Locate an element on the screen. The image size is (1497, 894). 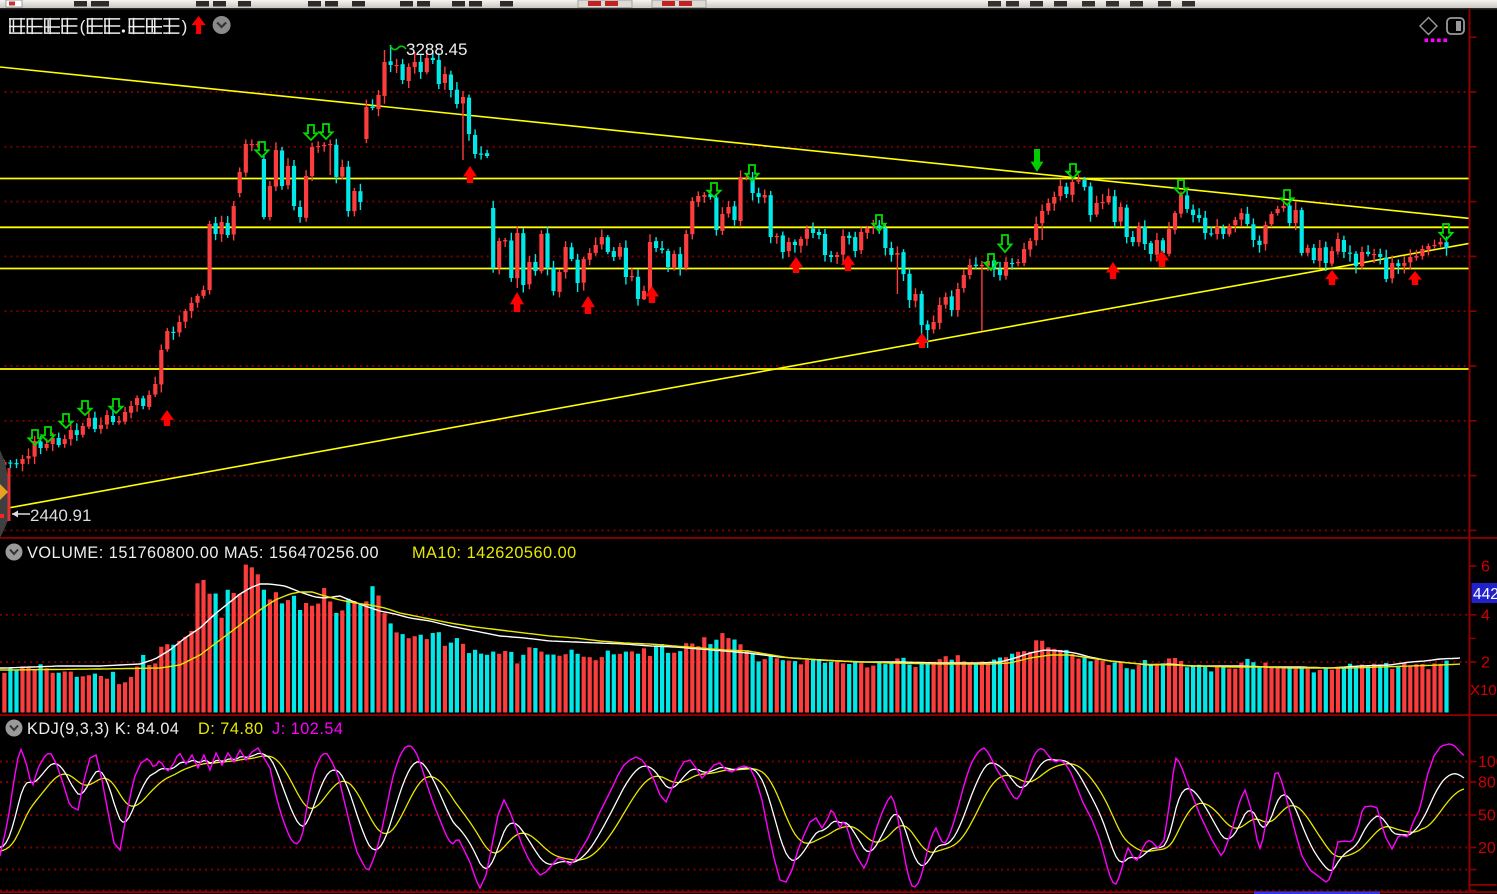
svg-text: 442 is located at coordinates (1485, 594).